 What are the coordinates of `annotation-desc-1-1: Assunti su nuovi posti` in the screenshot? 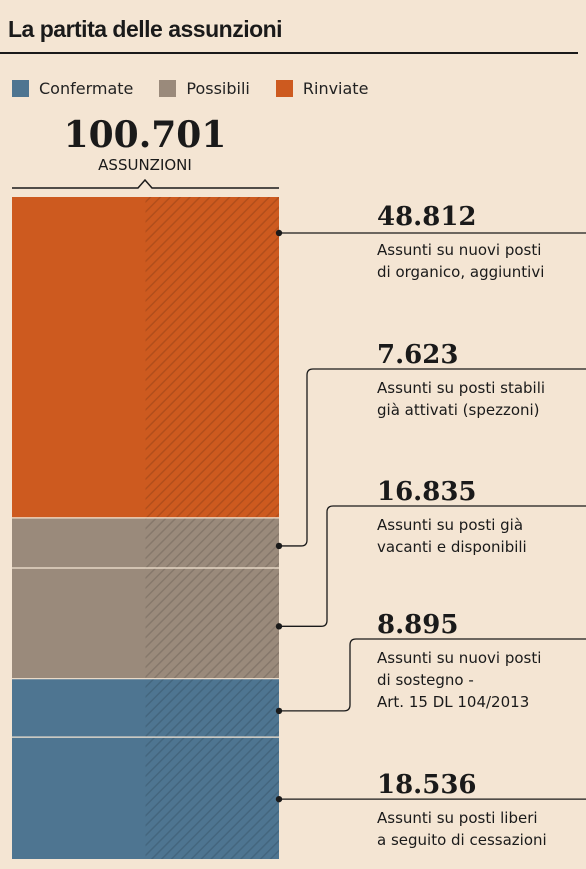 It's located at (459, 250).